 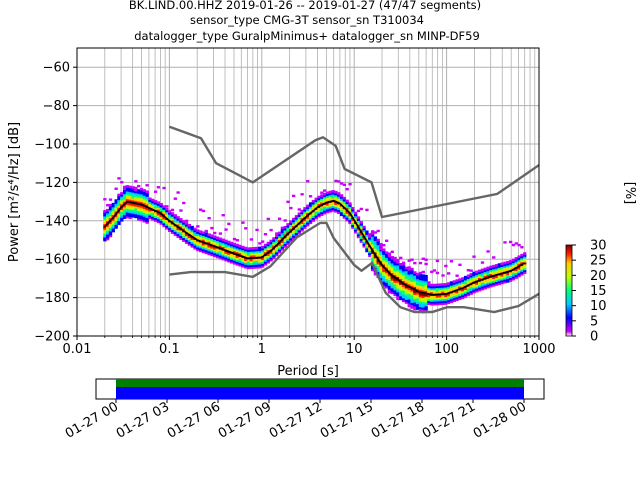 What do you see at coordinates (14, 192) in the screenshot?
I see `y-axis-label: Power [m²/s⁴/Hz] [dB]` at bounding box center [14, 192].